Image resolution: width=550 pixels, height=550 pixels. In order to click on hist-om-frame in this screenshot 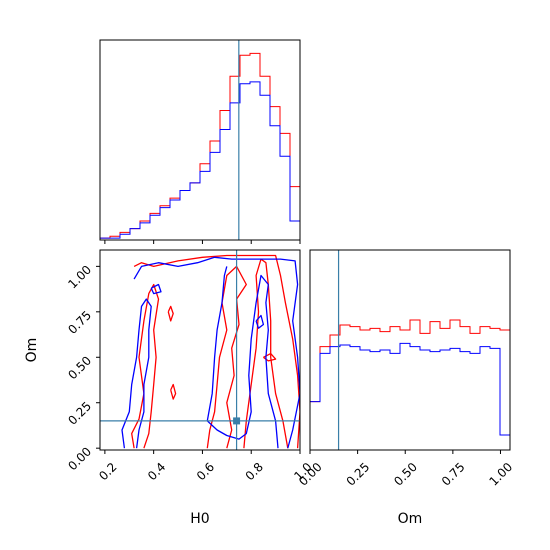, I will do `click(410, 350)`.